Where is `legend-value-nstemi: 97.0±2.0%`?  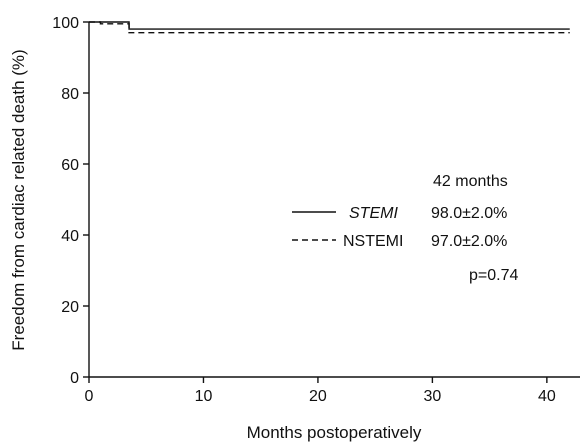 legend-value-nstemi: 97.0±2.0% is located at coordinates (469, 241).